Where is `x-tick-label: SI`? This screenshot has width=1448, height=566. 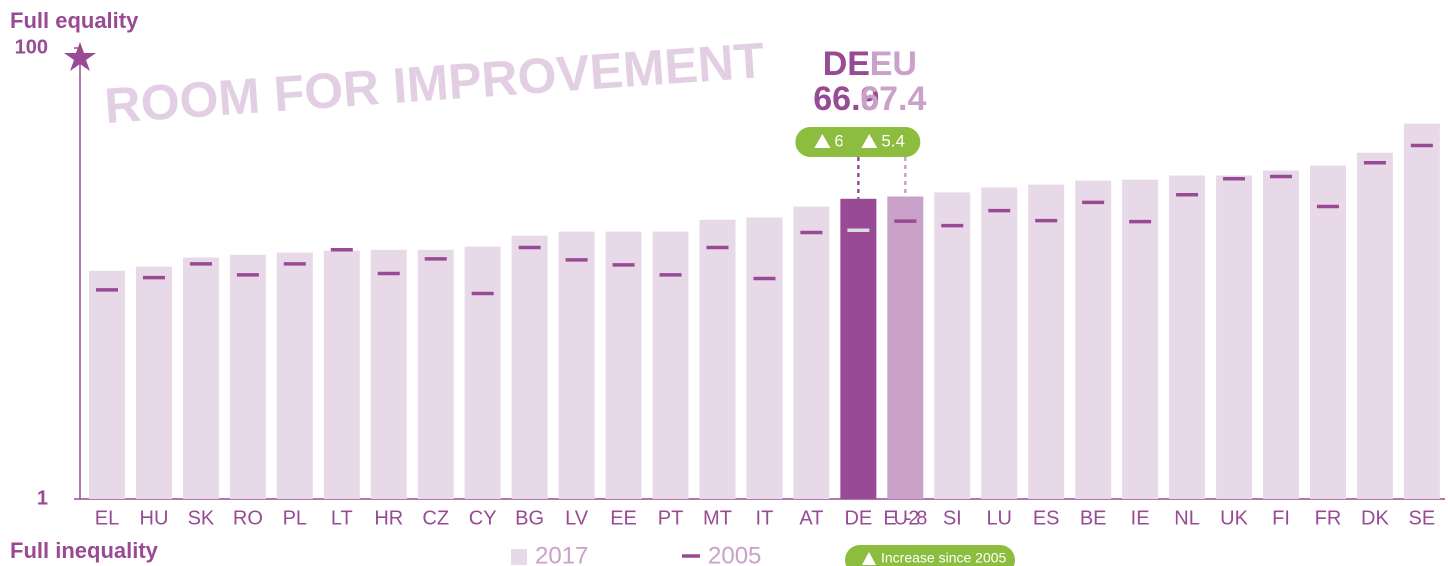
x-tick-label: SI is located at coordinates (952, 518).